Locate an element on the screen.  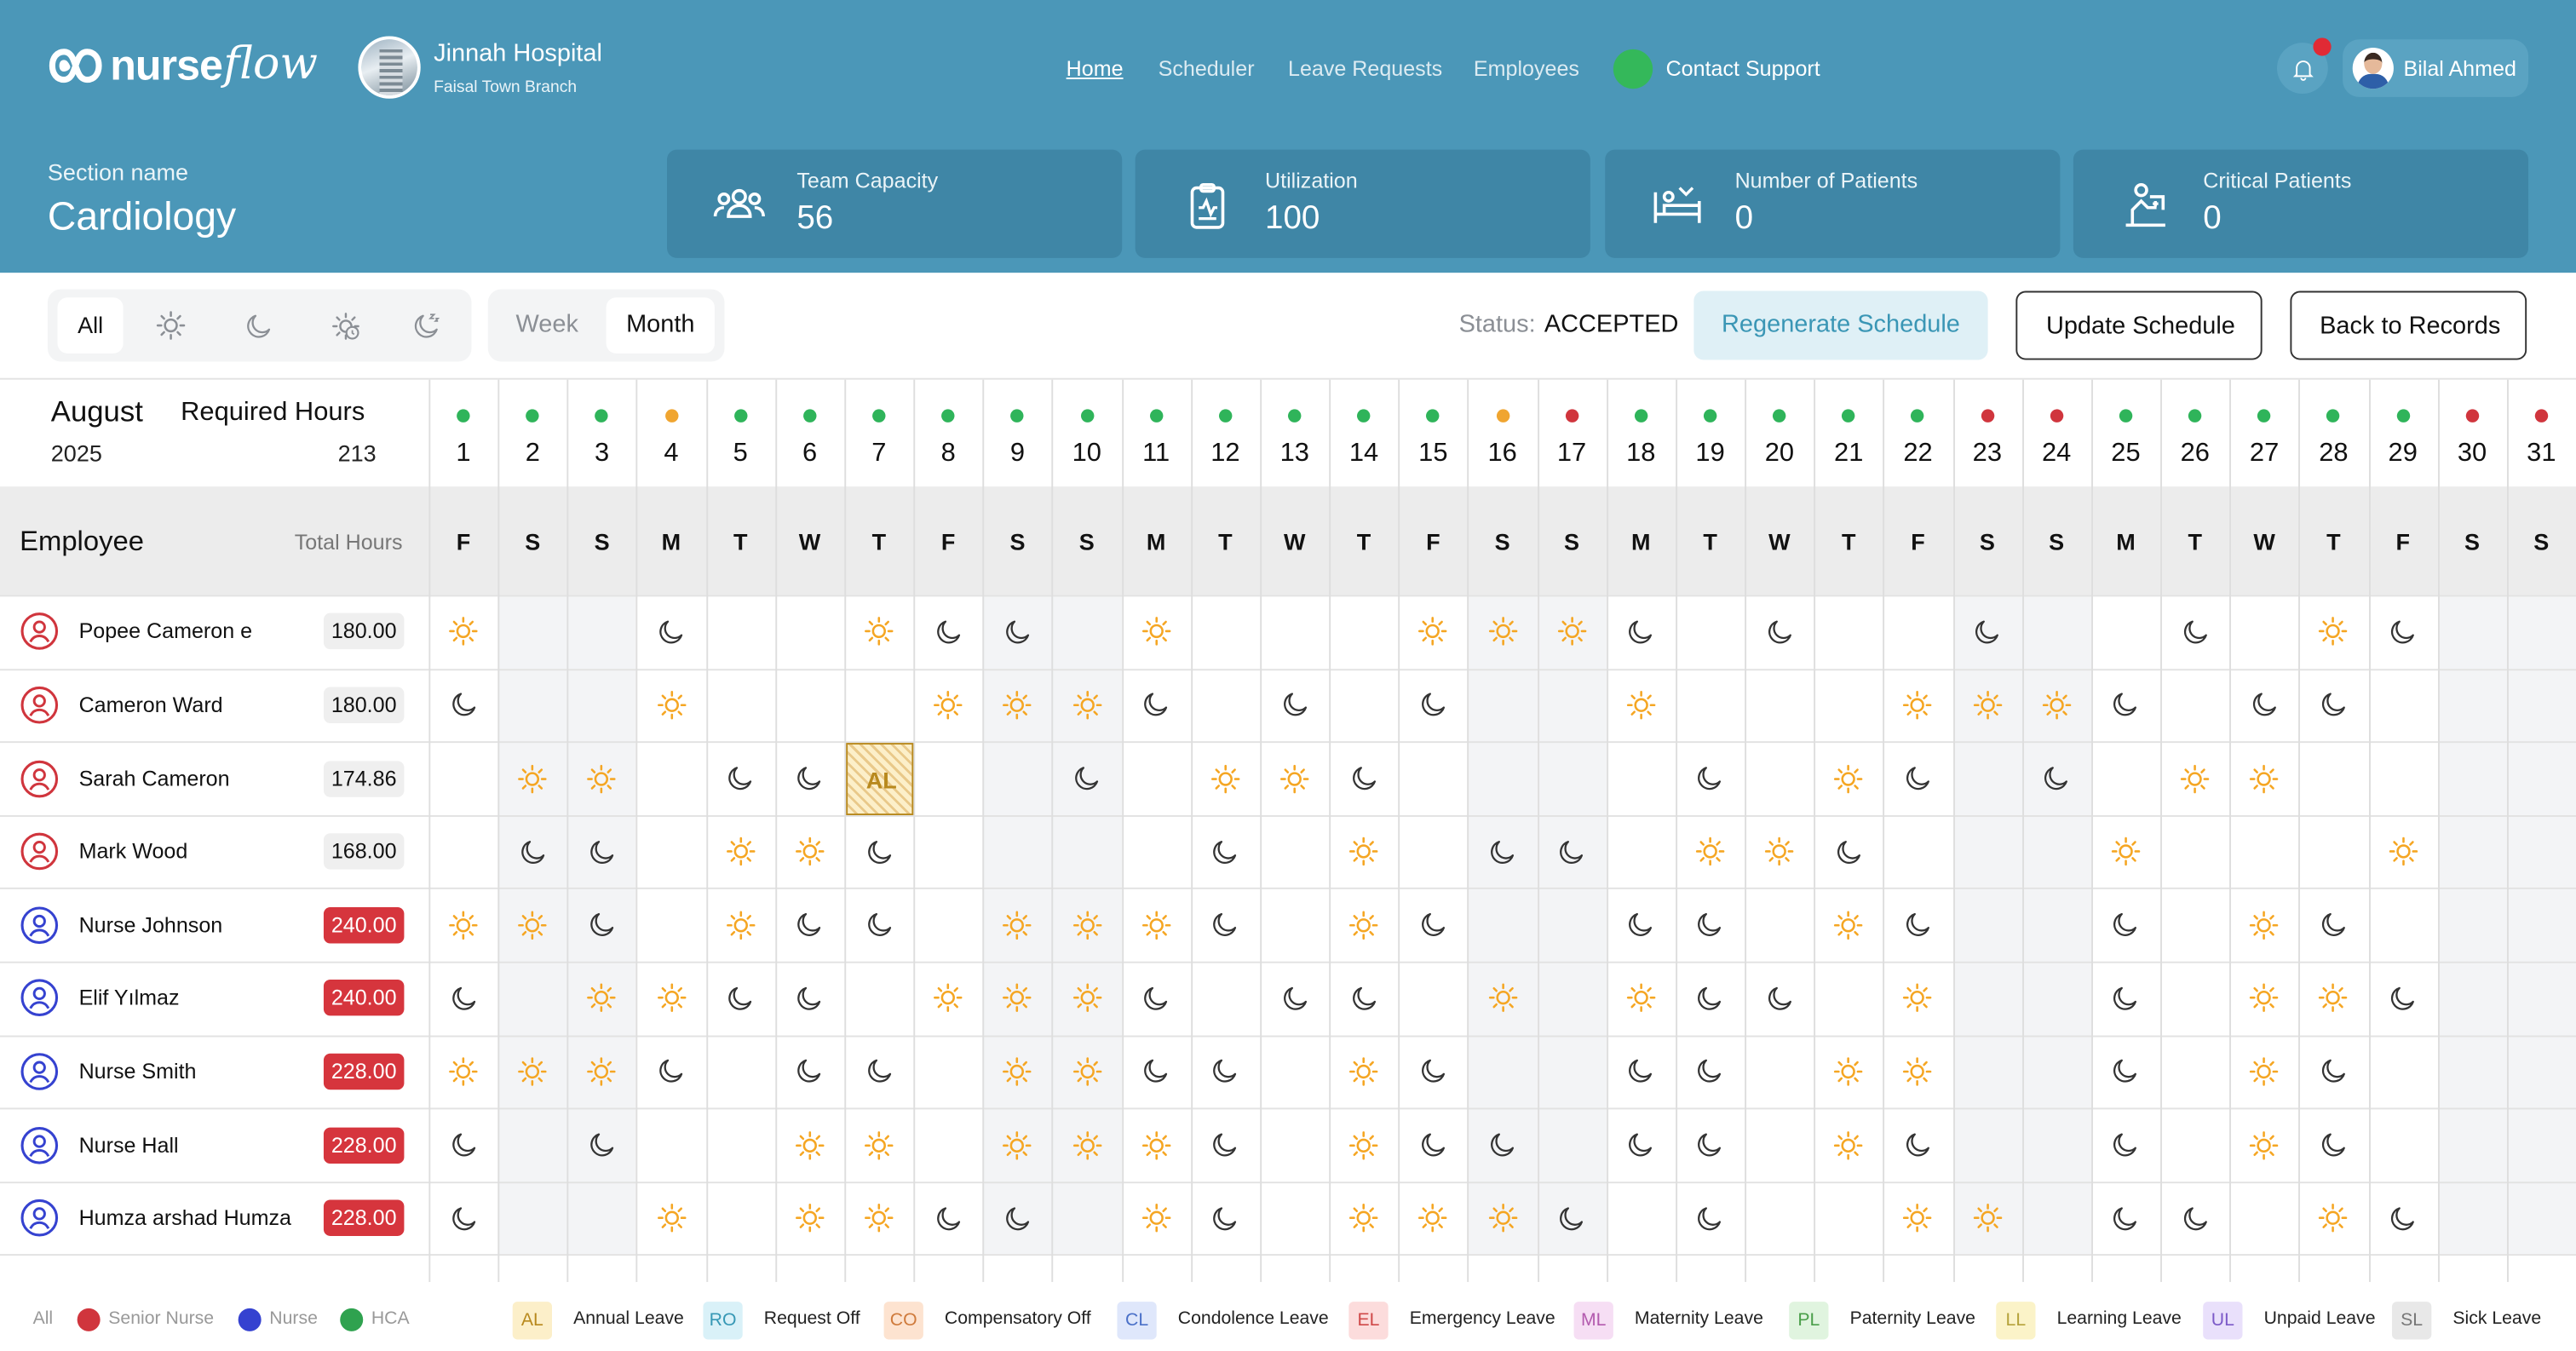
nav-link: Leave Requests is located at coordinates (1365, 68).